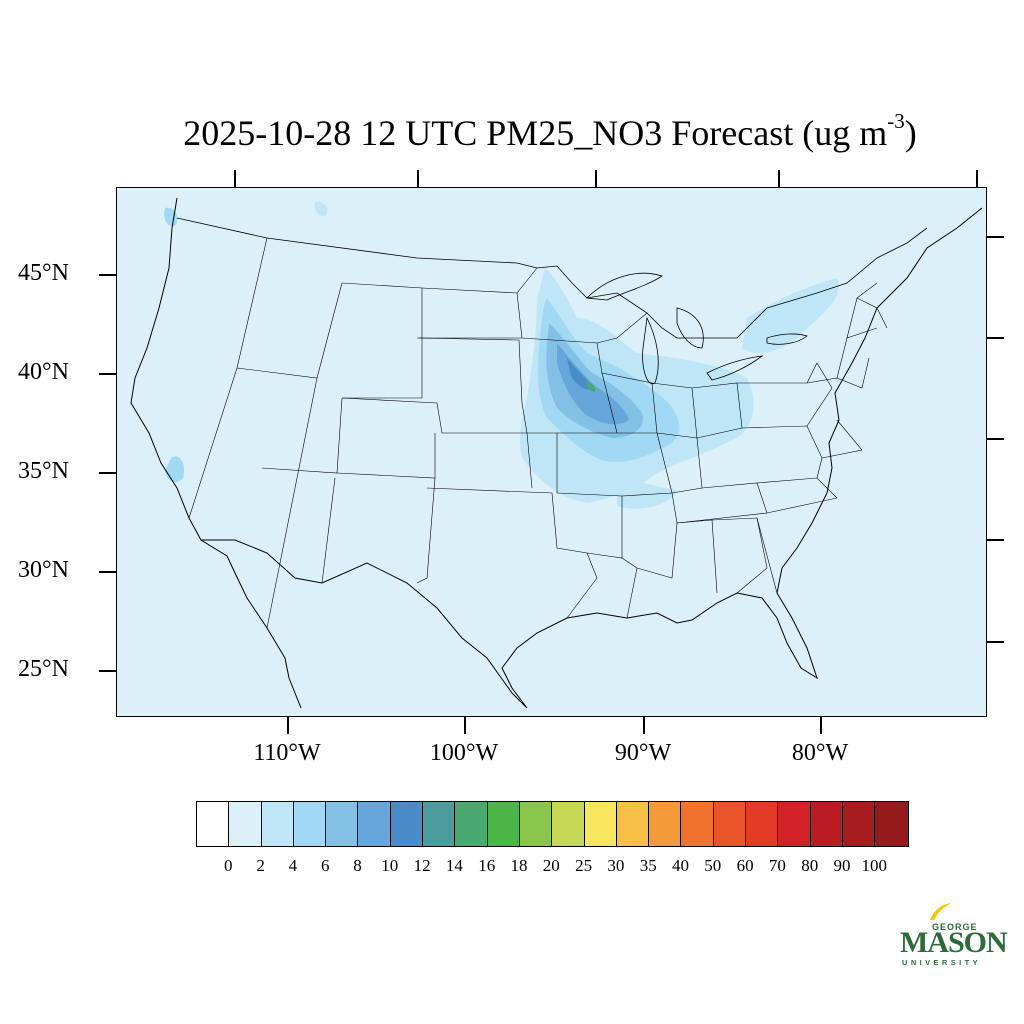 This screenshot has height=1024, width=1024. Describe the element at coordinates (584, 865) in the screenshot. I see `colorbar-label: 25` at that location.